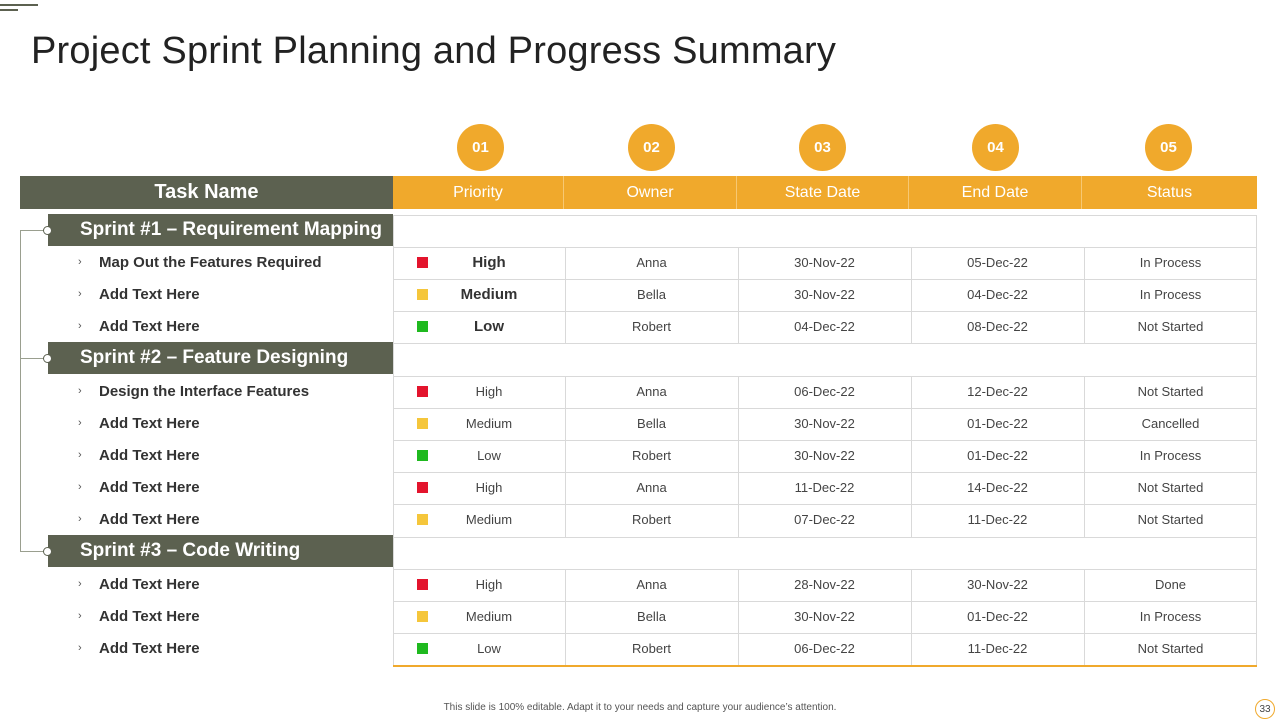 This screenshot has height=720, width=1280. I want to click on start-cell: 07-Dec-22, so click(824, 519).